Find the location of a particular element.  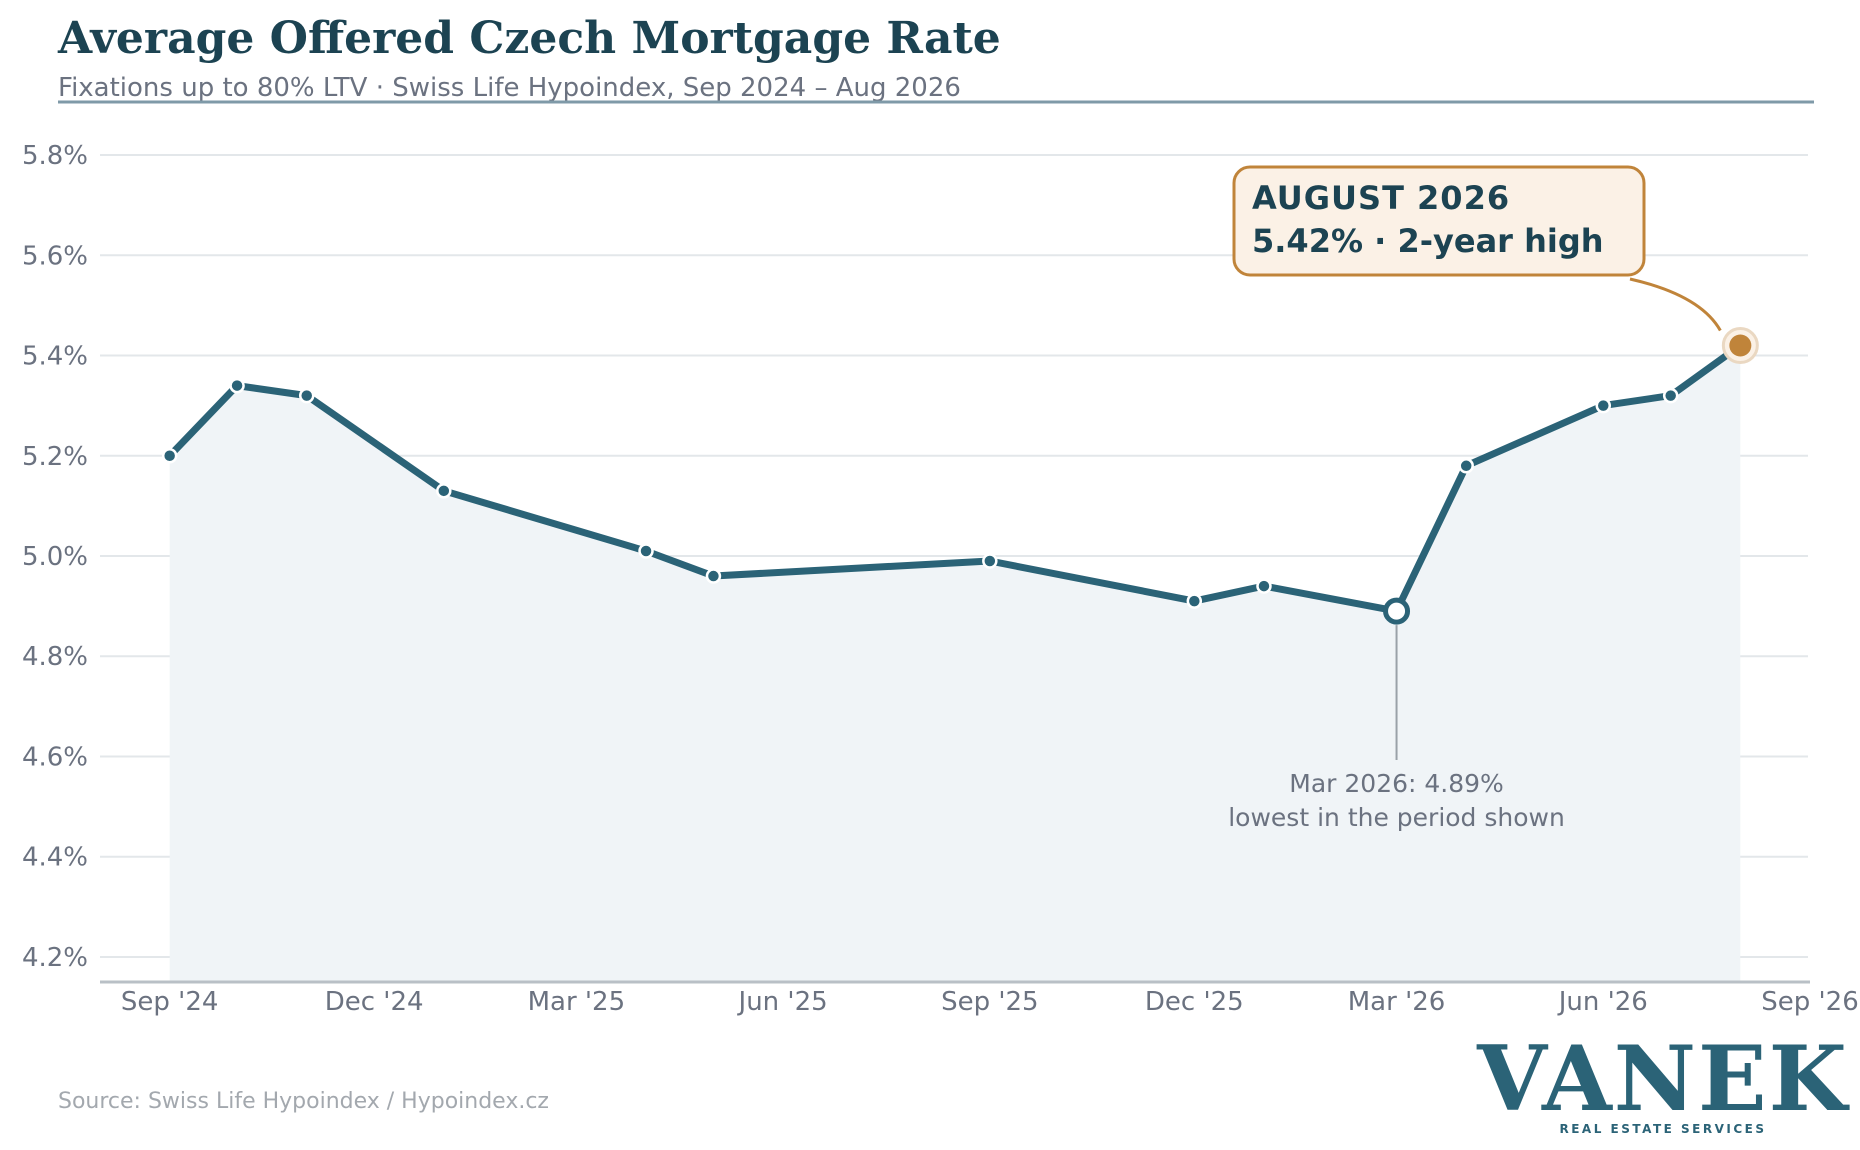

y-tick-label: 4.2% is located at coordinates (55, 958).